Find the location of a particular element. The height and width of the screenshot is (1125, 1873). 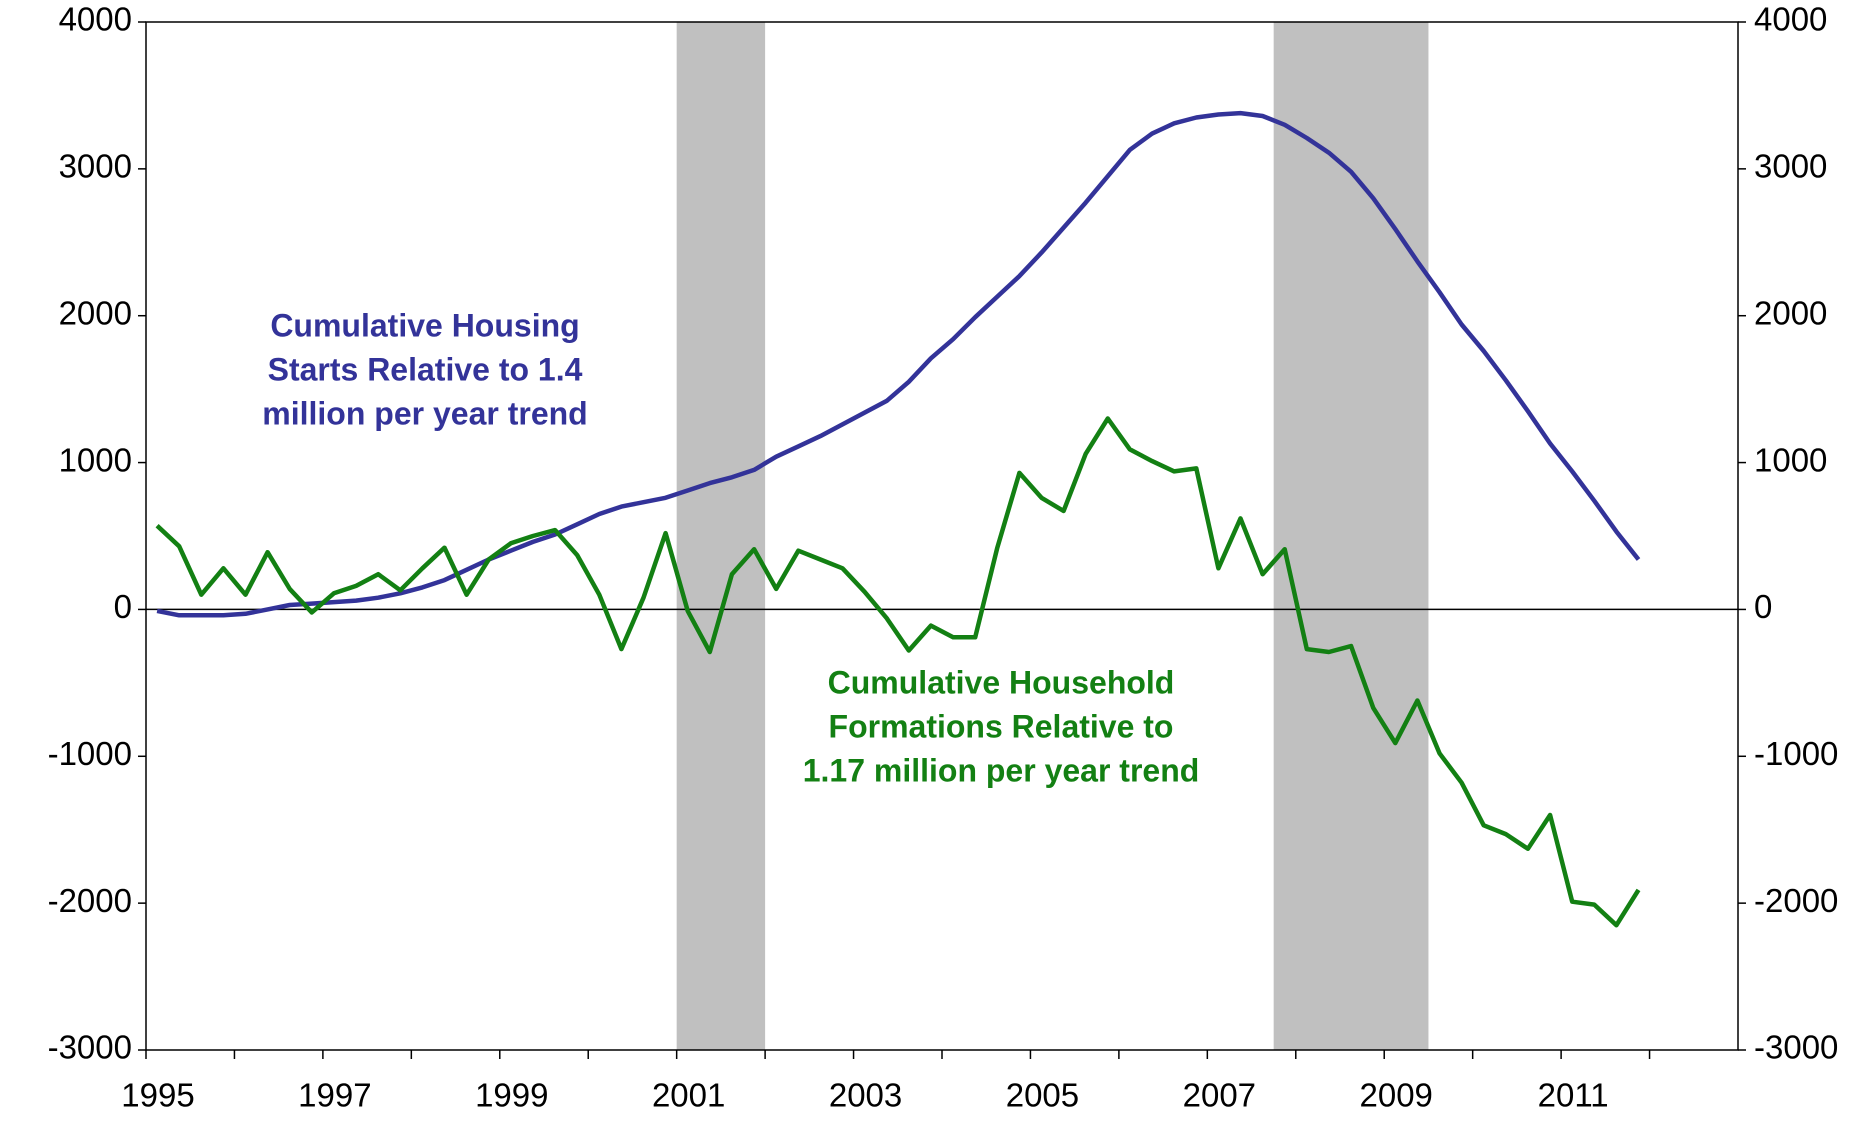

x-tick-label: 1999 is located at coordinates (511, 1095).